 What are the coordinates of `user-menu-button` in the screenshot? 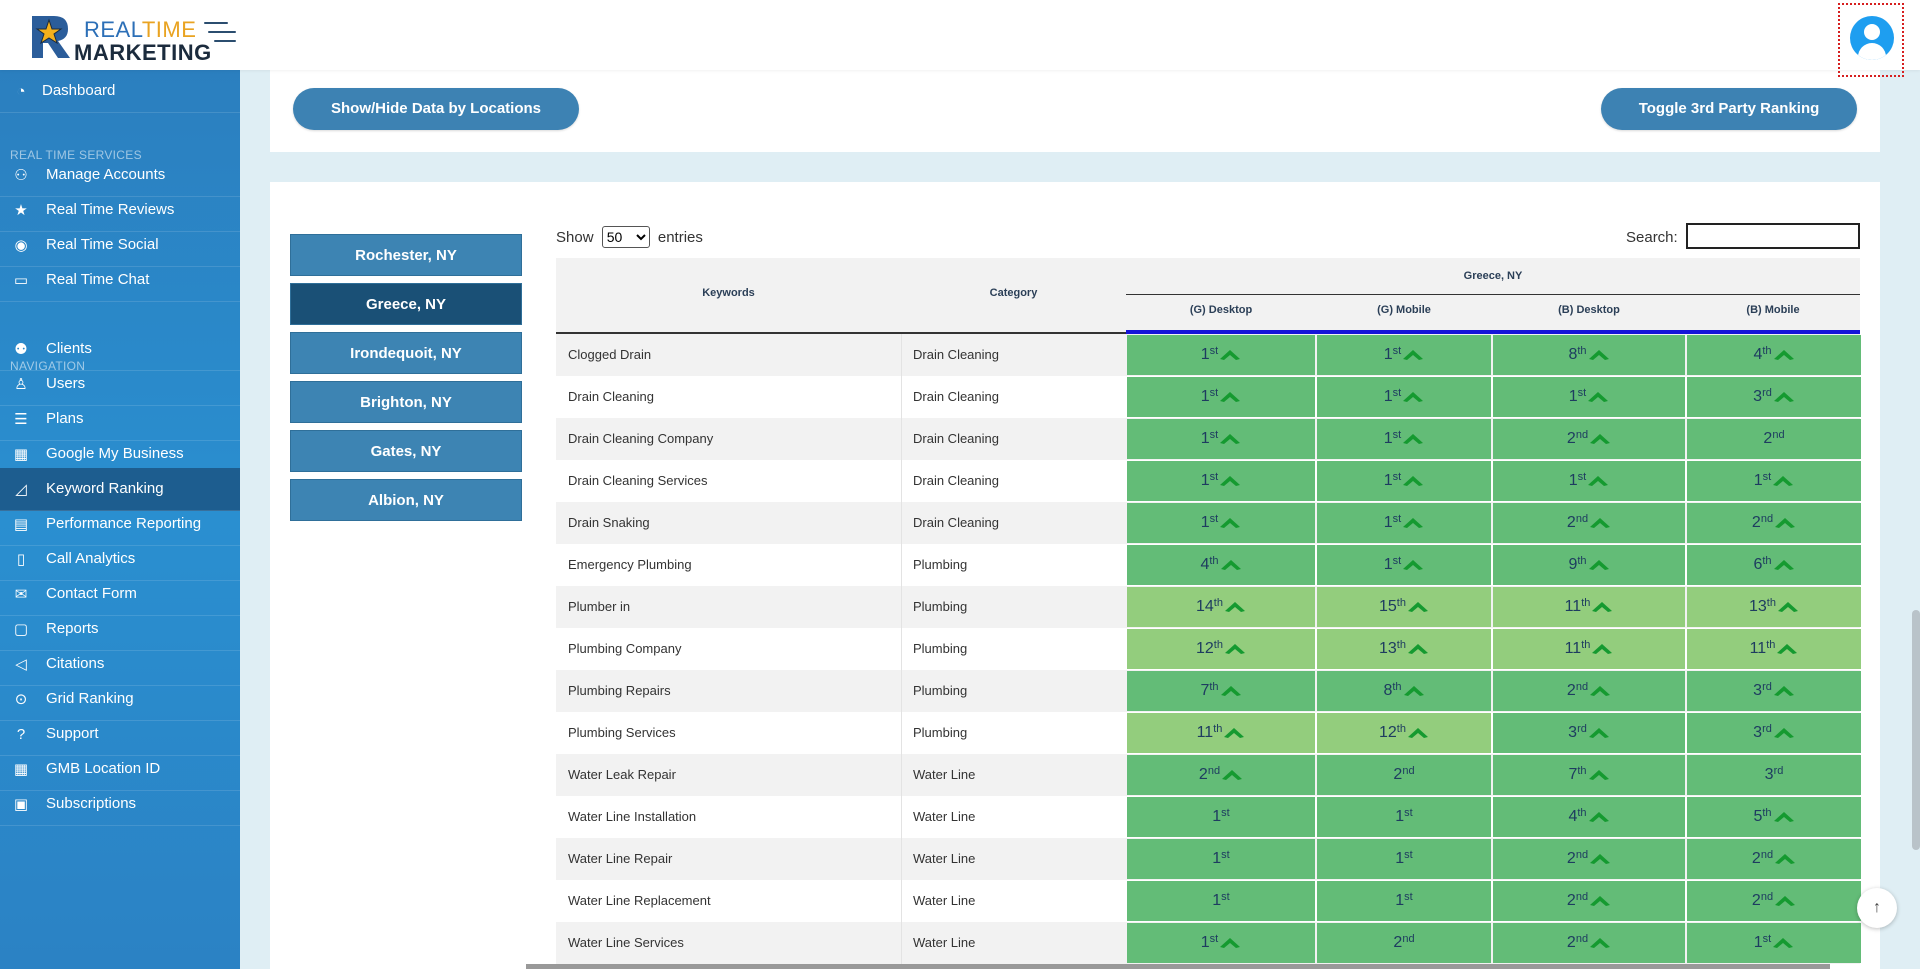 It's located at (1871, 40).